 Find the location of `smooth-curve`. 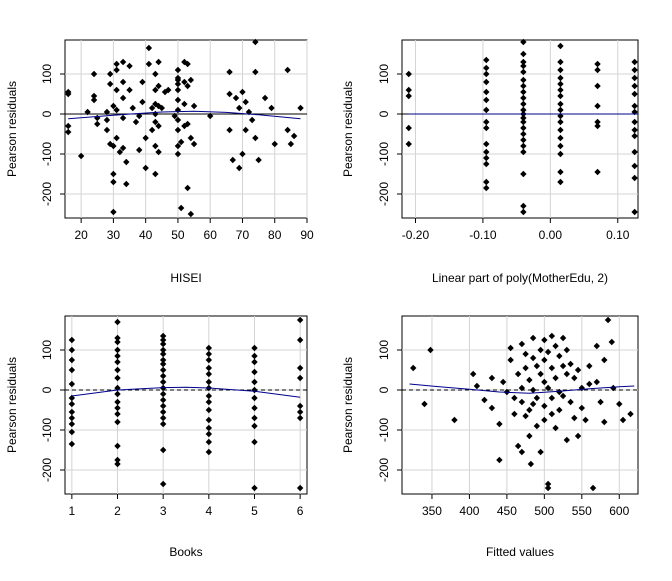

smooth-curve is located at coordinates (522, 388).